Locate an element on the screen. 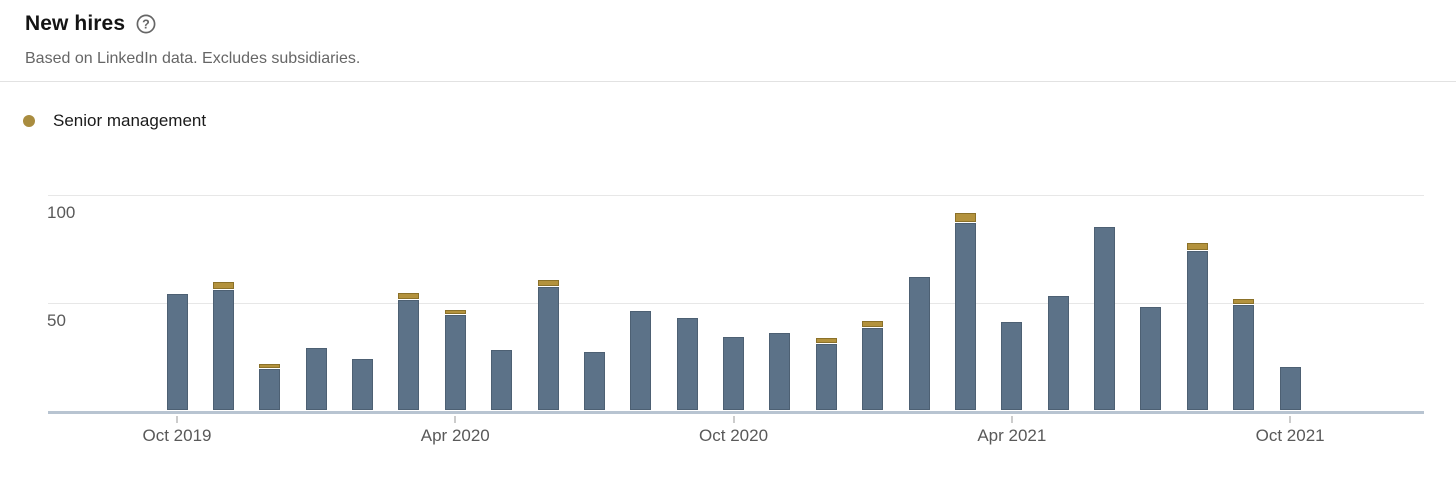 The width and height of the screenshot is (1456, 490). legend-item-senior-management: Senior management is located at coordinates (114, 121).